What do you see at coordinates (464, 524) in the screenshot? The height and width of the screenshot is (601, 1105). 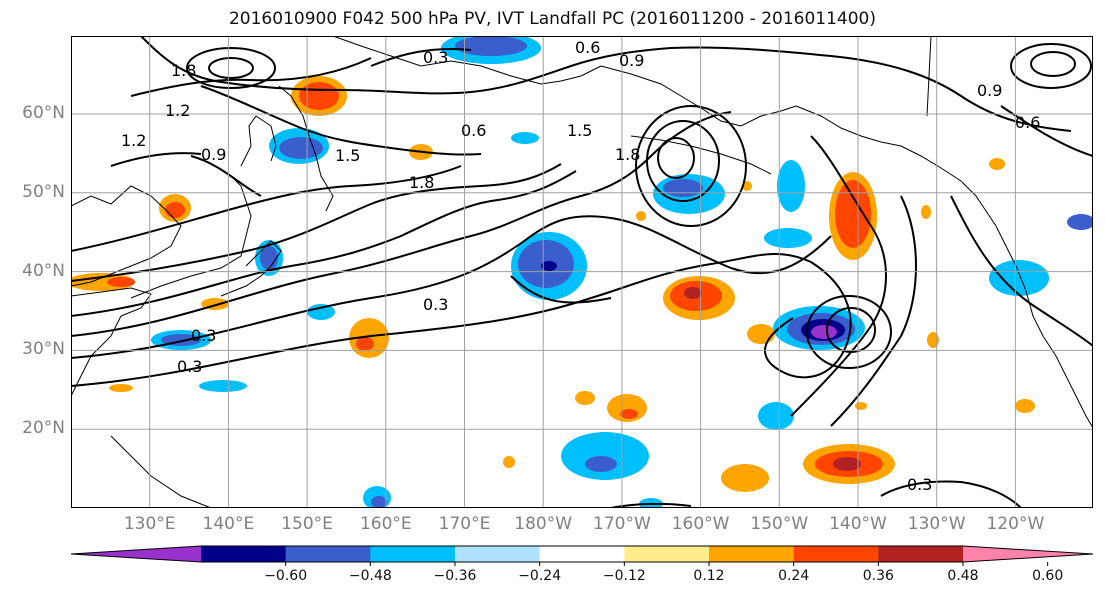 I see `longitude-label: 170°E` at bounding box center [464, 524].